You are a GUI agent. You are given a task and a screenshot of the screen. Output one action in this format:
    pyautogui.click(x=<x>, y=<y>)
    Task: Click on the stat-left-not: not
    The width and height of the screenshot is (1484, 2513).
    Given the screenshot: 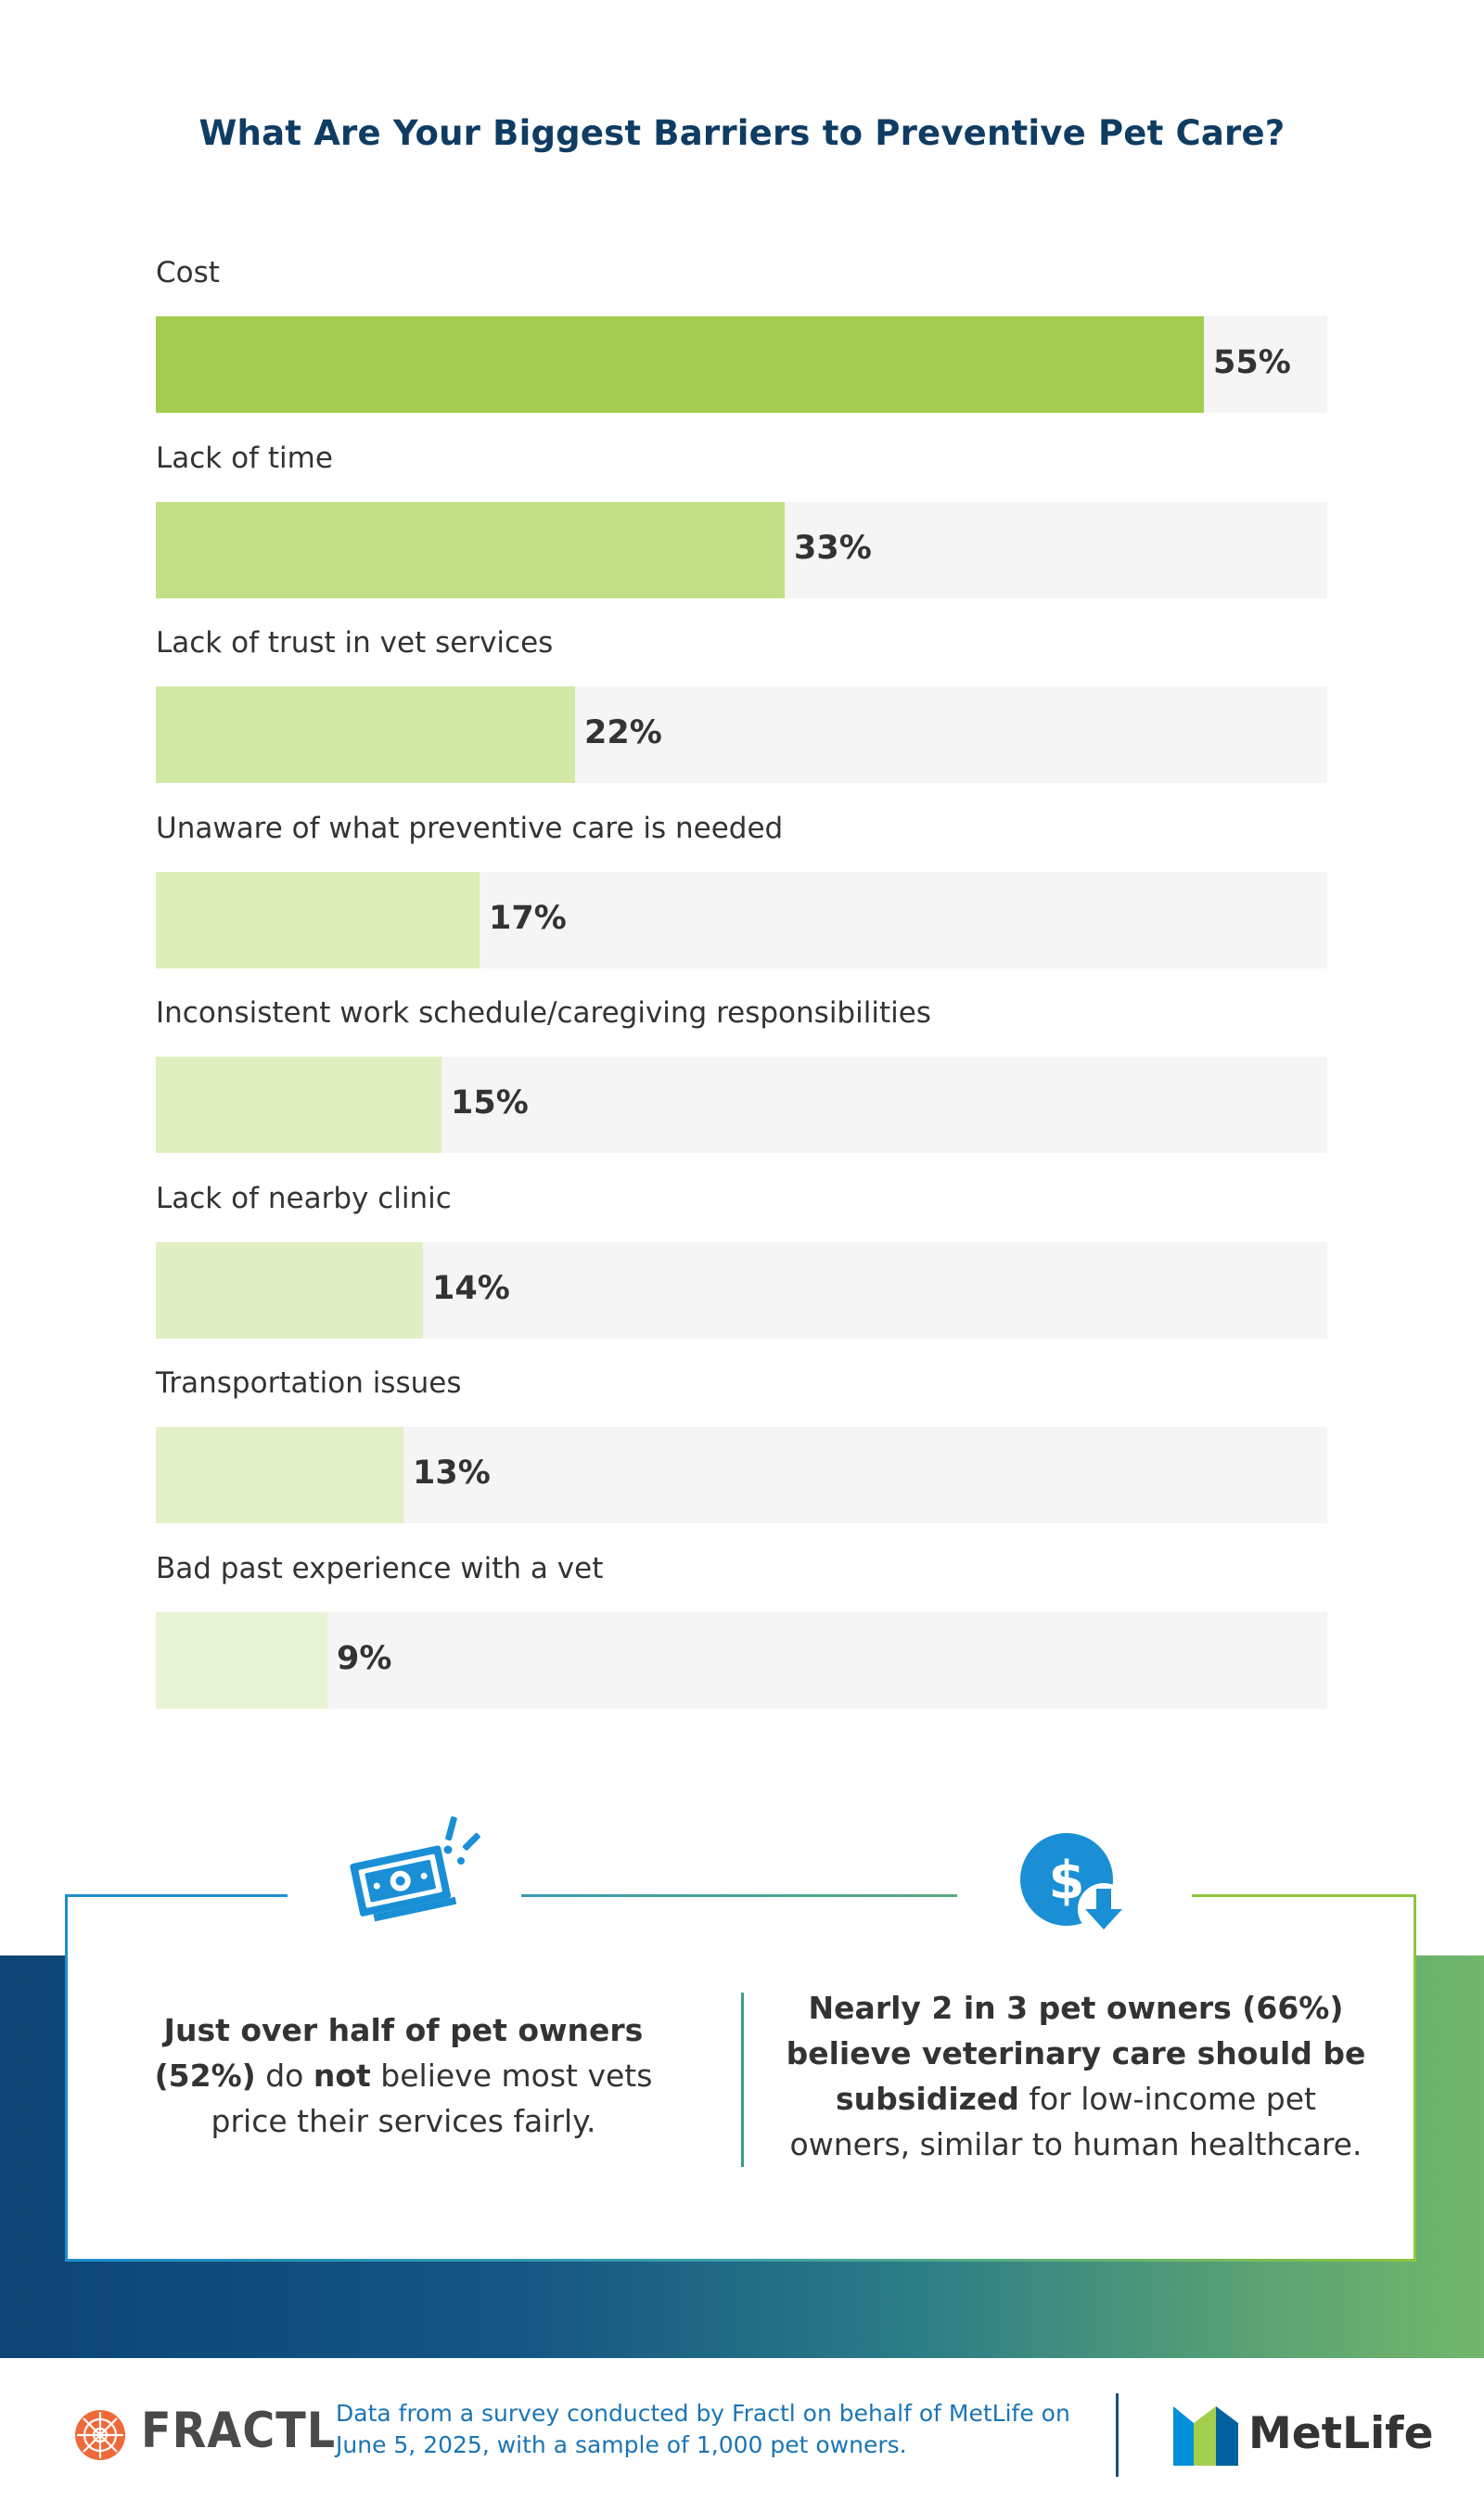 What is the action you would take?
    pyautogui.click(x=342, y=2076)
    